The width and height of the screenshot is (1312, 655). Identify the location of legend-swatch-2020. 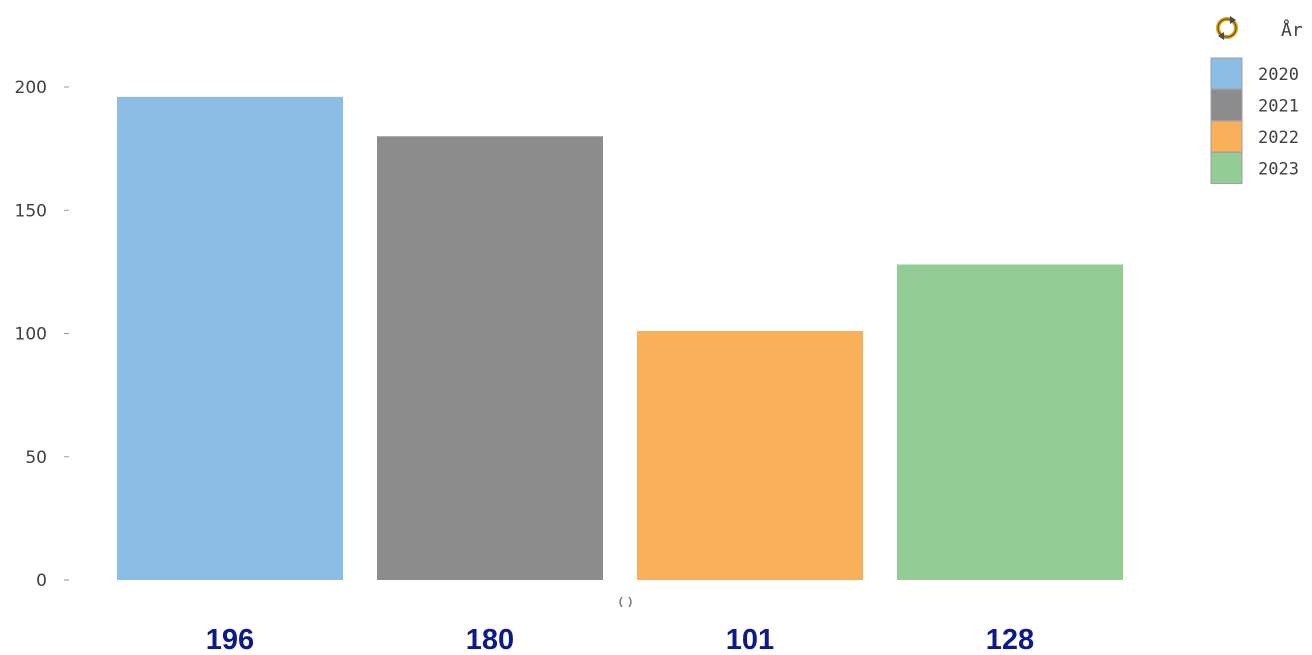
(1226, 73).